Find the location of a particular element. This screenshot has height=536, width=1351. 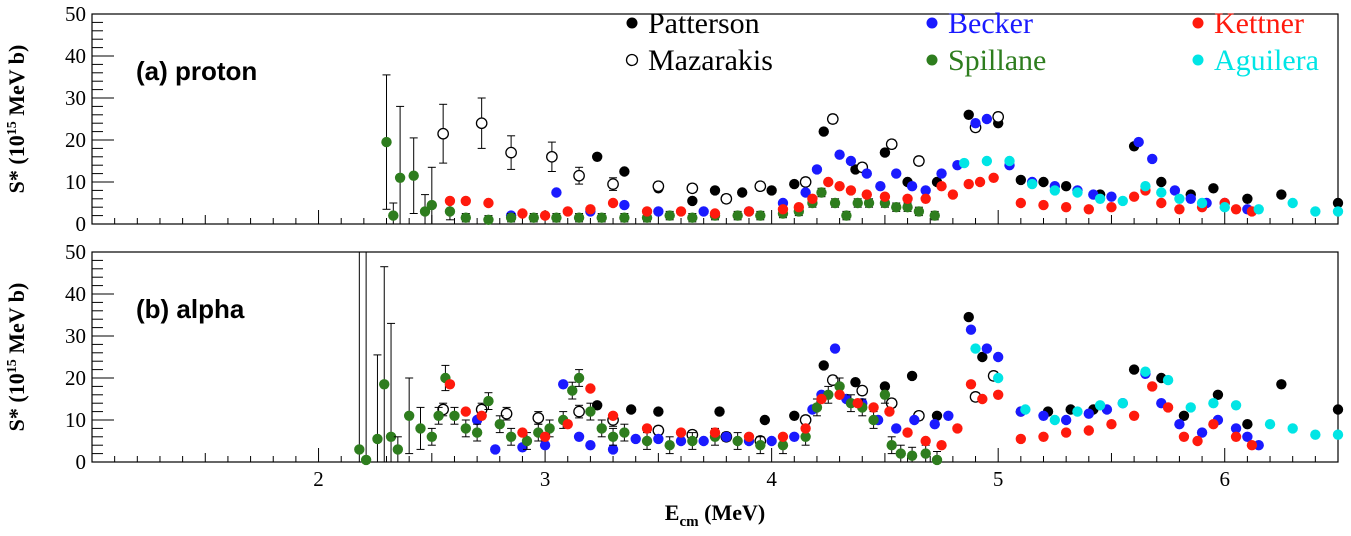

y-tick-label: 30 is located at coordinates (75, 98).